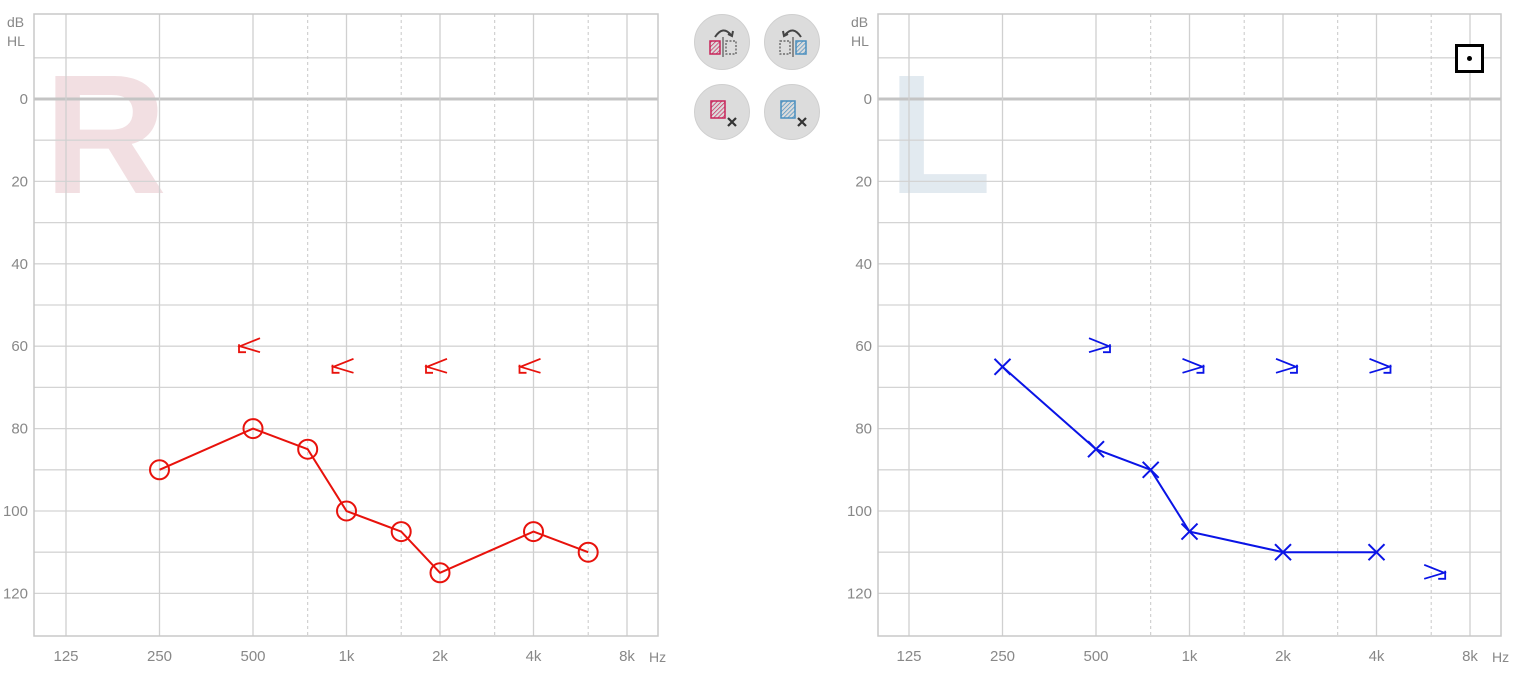  I want to click on copy-right-to-left-button, so click(722, 42).